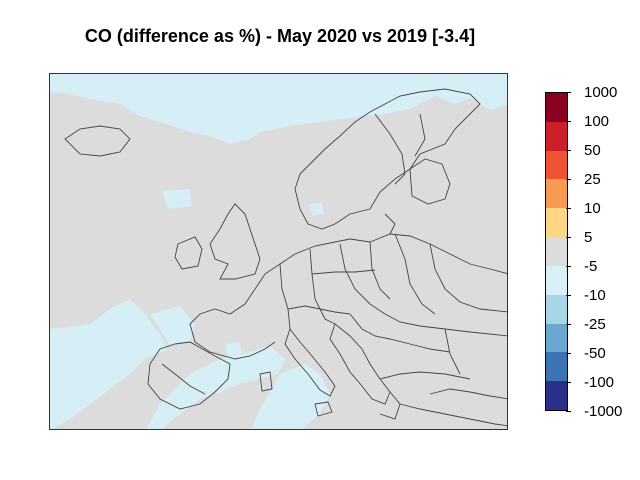  Describe the element at coordinates (605, 252) in the screenshot. I see `legend-labels: 1000 100 50 25 10 5 -5 -10 -25 -50 -100 -1000` at that location.